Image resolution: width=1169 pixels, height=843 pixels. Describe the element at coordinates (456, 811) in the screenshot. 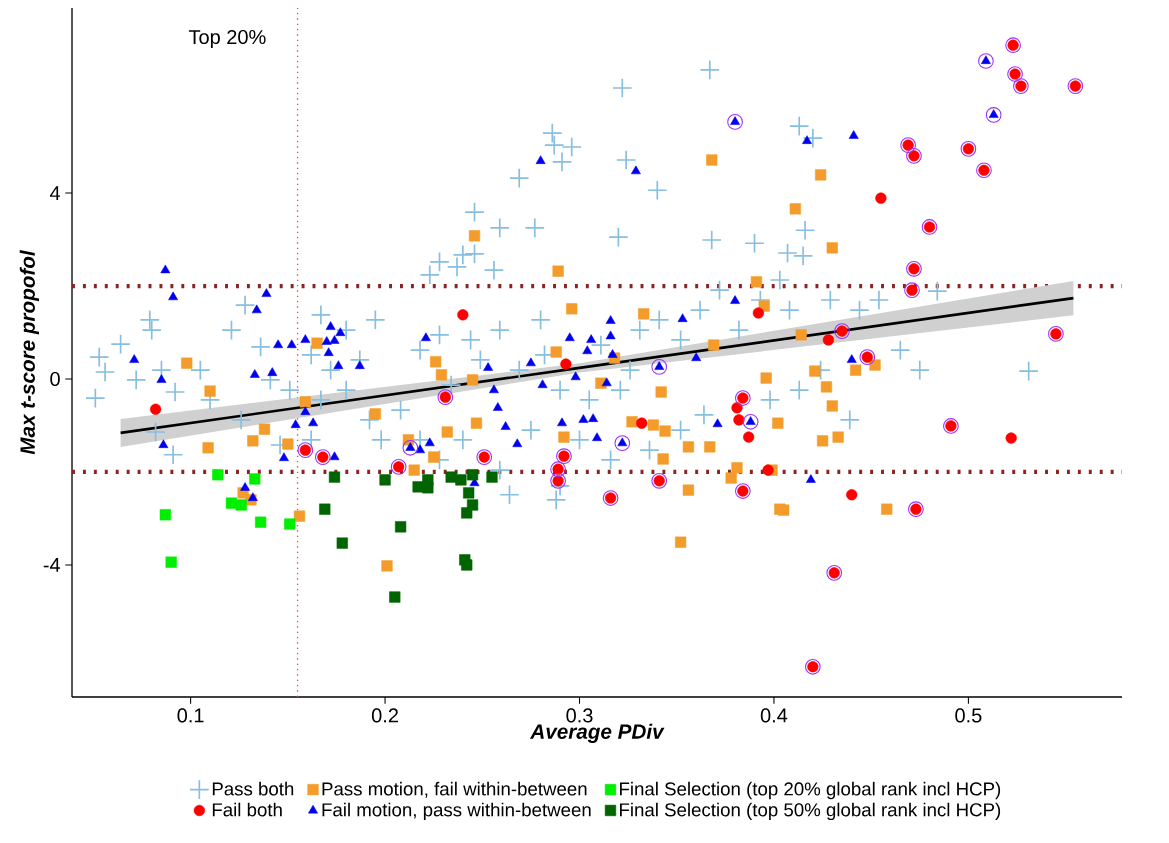

I see `legend-label: Fail motion, pass within-between` at that location.